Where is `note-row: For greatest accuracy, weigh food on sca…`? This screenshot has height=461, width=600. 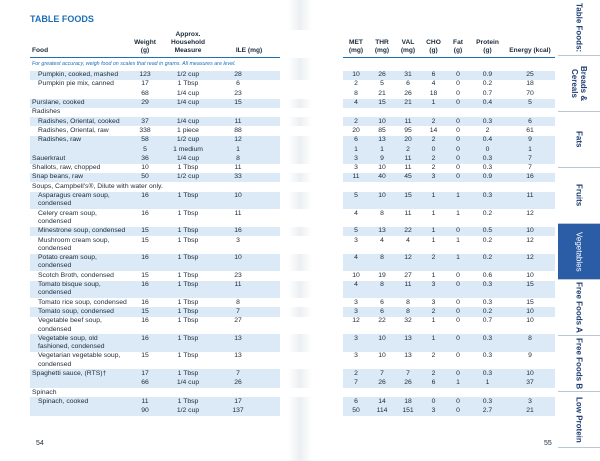
note-row: For greatest accuracy, weigh food on sca… is located at coordinates (292, 64).